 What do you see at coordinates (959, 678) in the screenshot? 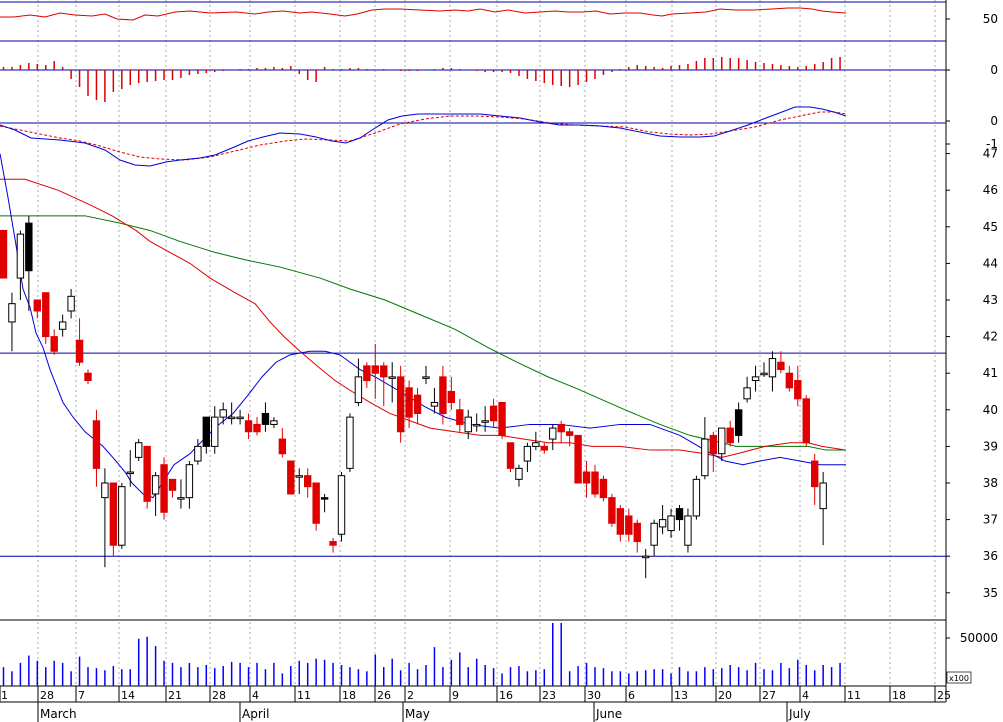
I see `volume-unit-label: x100` at bounding box center [959, 678].